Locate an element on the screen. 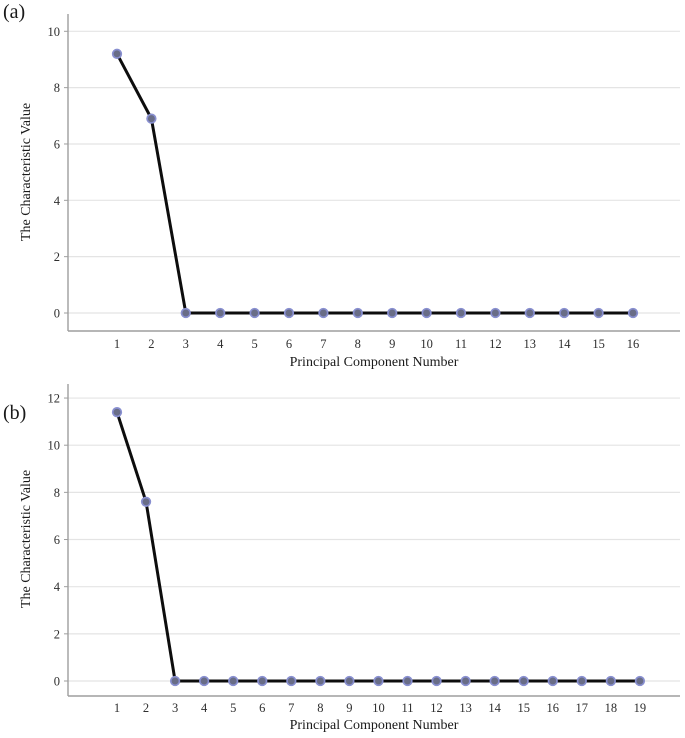 Image resolution: width=685 pixels, height=738 pixels. panel-a-label: (a) is located at coordinates (14, 12).